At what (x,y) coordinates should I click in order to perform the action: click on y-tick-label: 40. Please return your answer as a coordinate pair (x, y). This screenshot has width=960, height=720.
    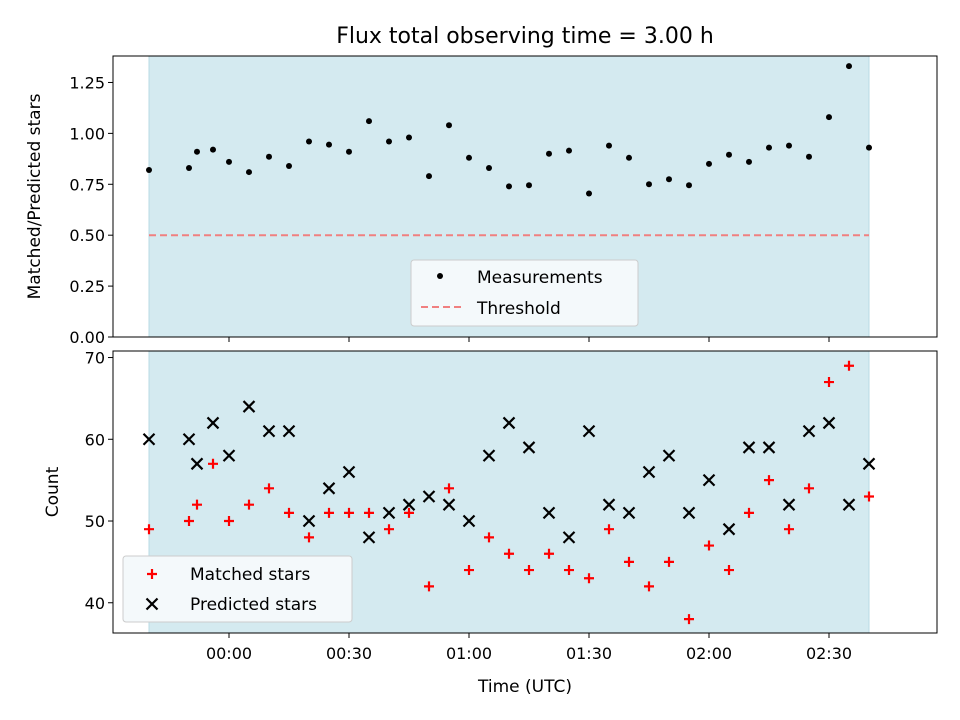
    Looking at the image, I should click on (95, 603).